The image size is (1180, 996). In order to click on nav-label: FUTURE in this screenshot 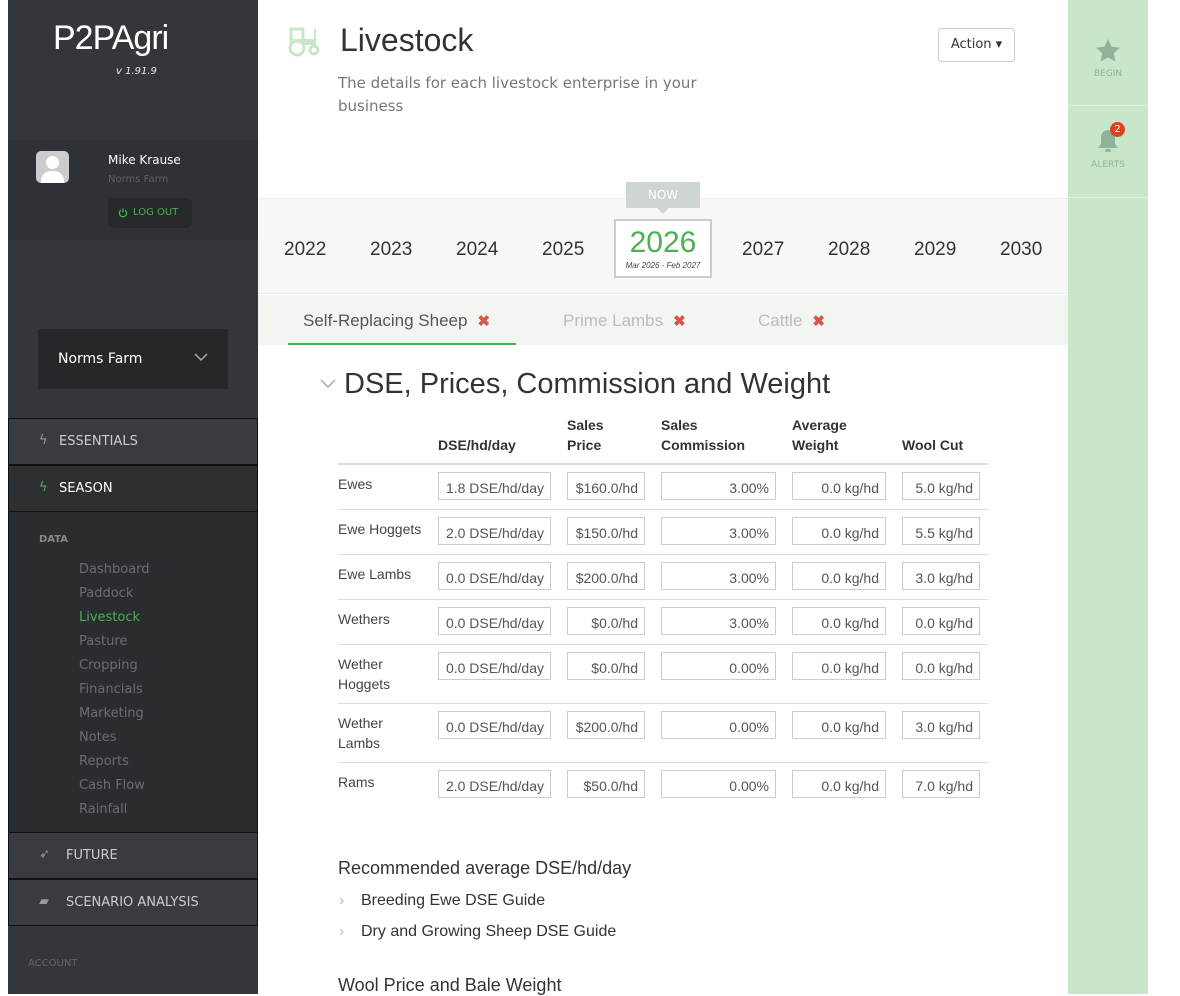, I will do `click(92, 855)`.